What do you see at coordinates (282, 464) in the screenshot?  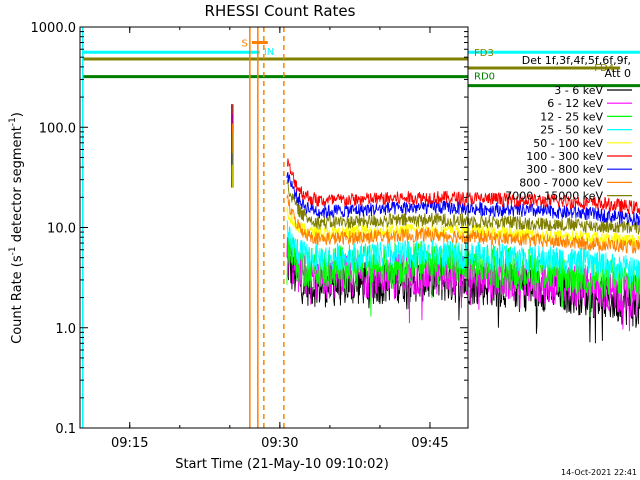 I see `x-axis-label: Start Time (21-May-10 09:10:02)` at bounding box center [282, 464].